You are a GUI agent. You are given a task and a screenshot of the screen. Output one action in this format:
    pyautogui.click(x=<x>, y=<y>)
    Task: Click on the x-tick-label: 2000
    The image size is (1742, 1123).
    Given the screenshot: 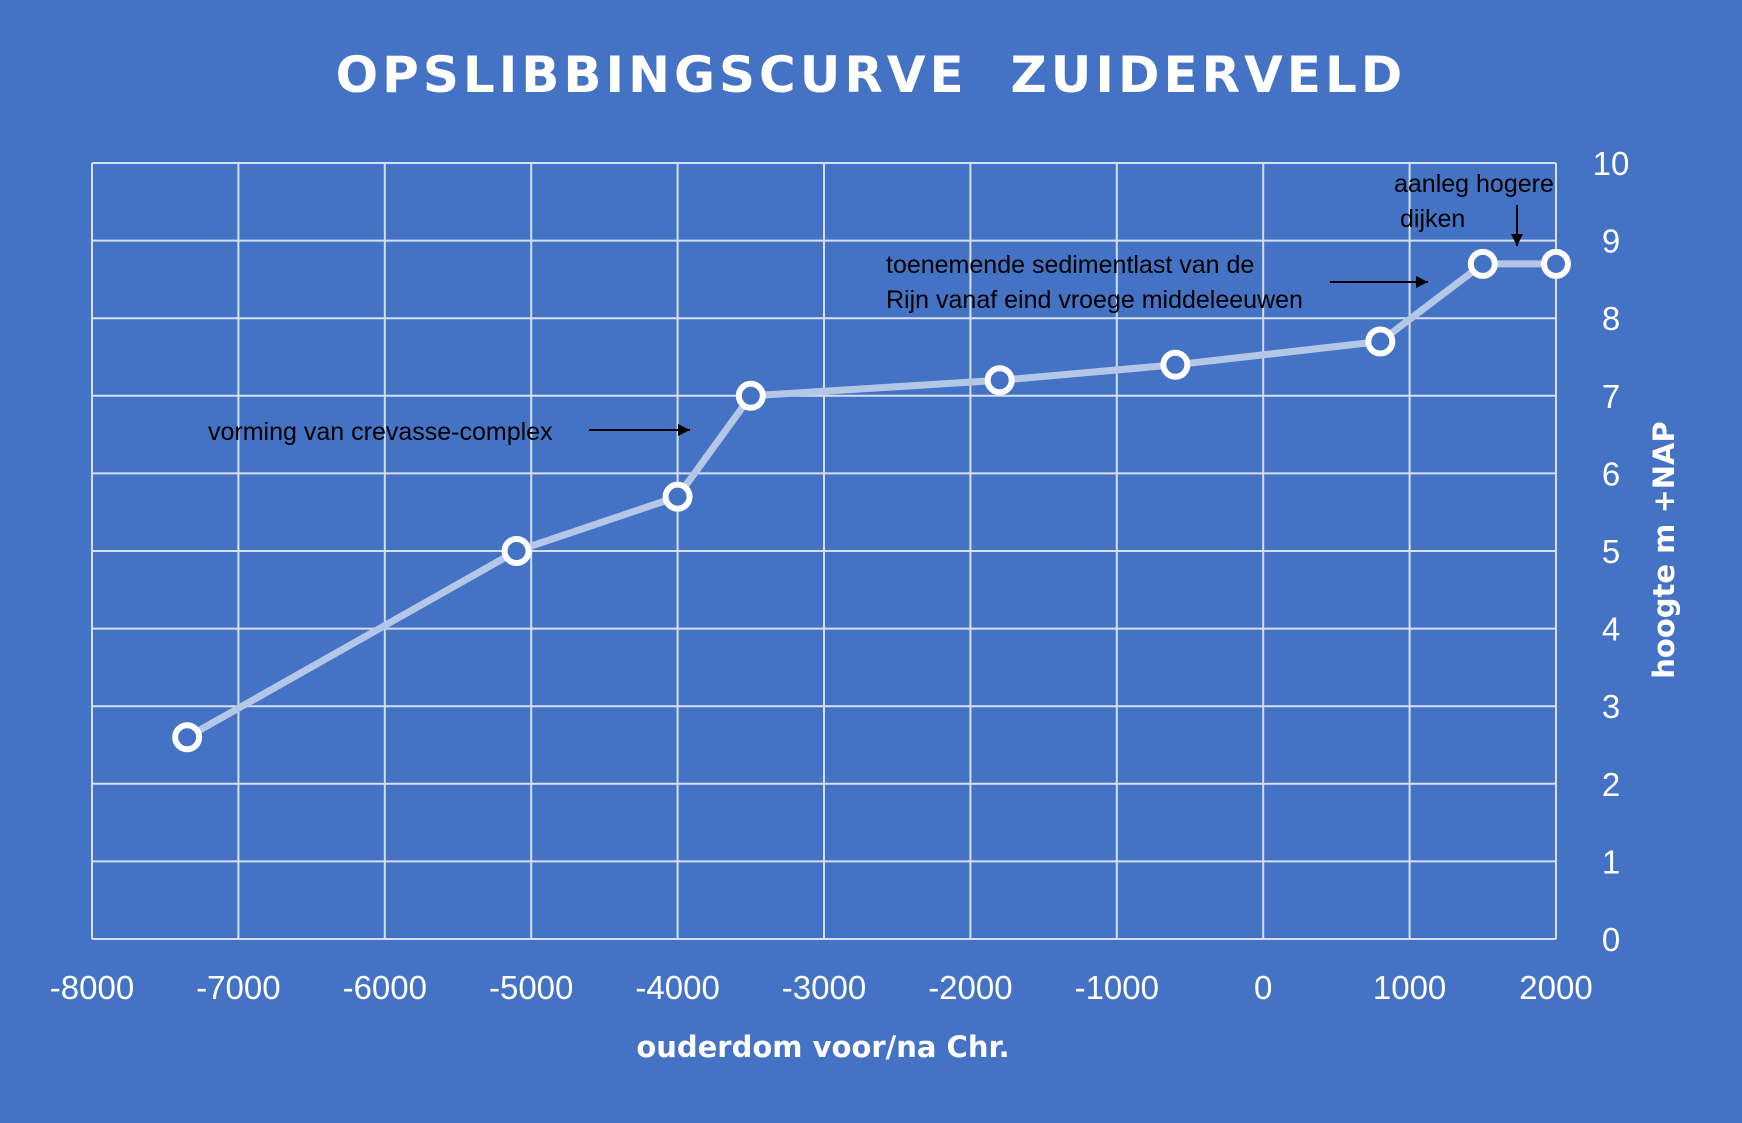 What is the action you would take?
    pyautogui.click(x=1555, y=987)
    